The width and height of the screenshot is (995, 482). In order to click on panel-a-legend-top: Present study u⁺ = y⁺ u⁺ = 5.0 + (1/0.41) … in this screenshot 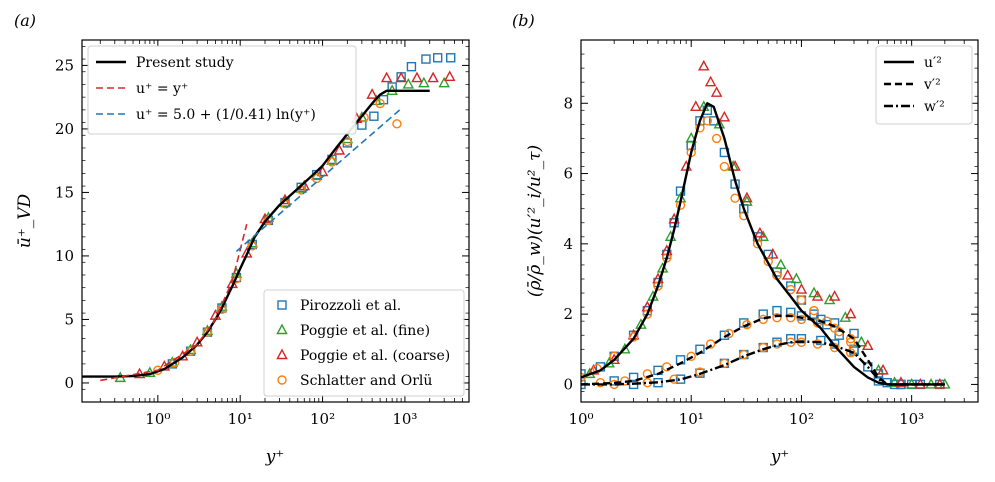, I will do `click(222, 90)`.